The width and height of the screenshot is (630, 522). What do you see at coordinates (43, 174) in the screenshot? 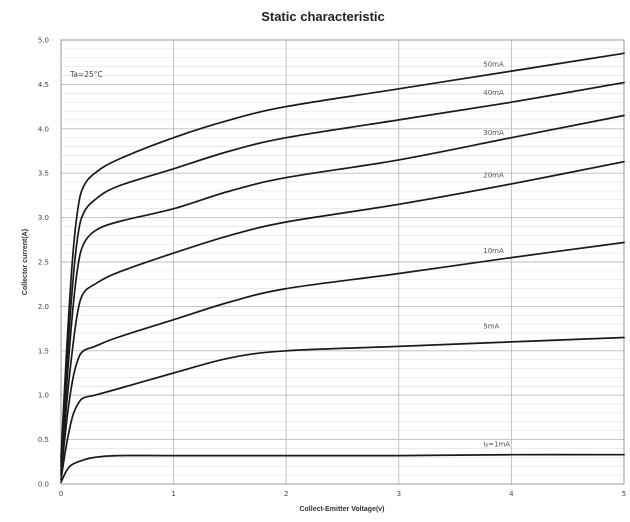
I see `y-tick-label: 3.5` at bounding box center [43, 174].